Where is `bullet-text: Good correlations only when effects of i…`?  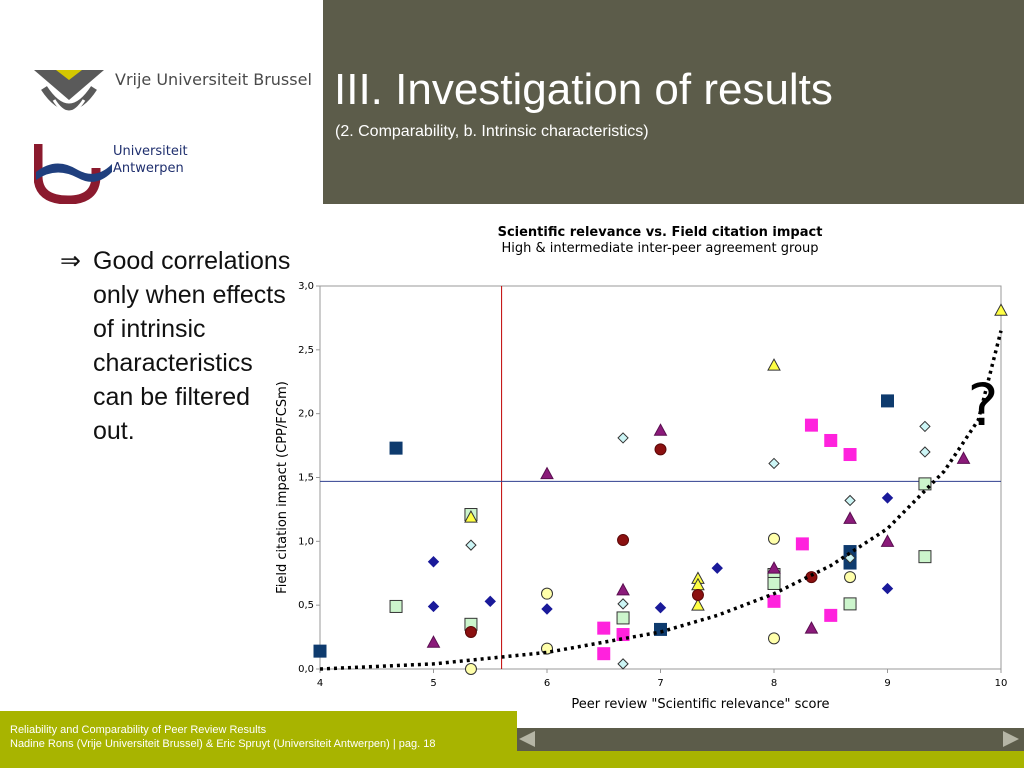
bullet-text: Good correlations only when effects of i… is located at coordinates (192, 346).